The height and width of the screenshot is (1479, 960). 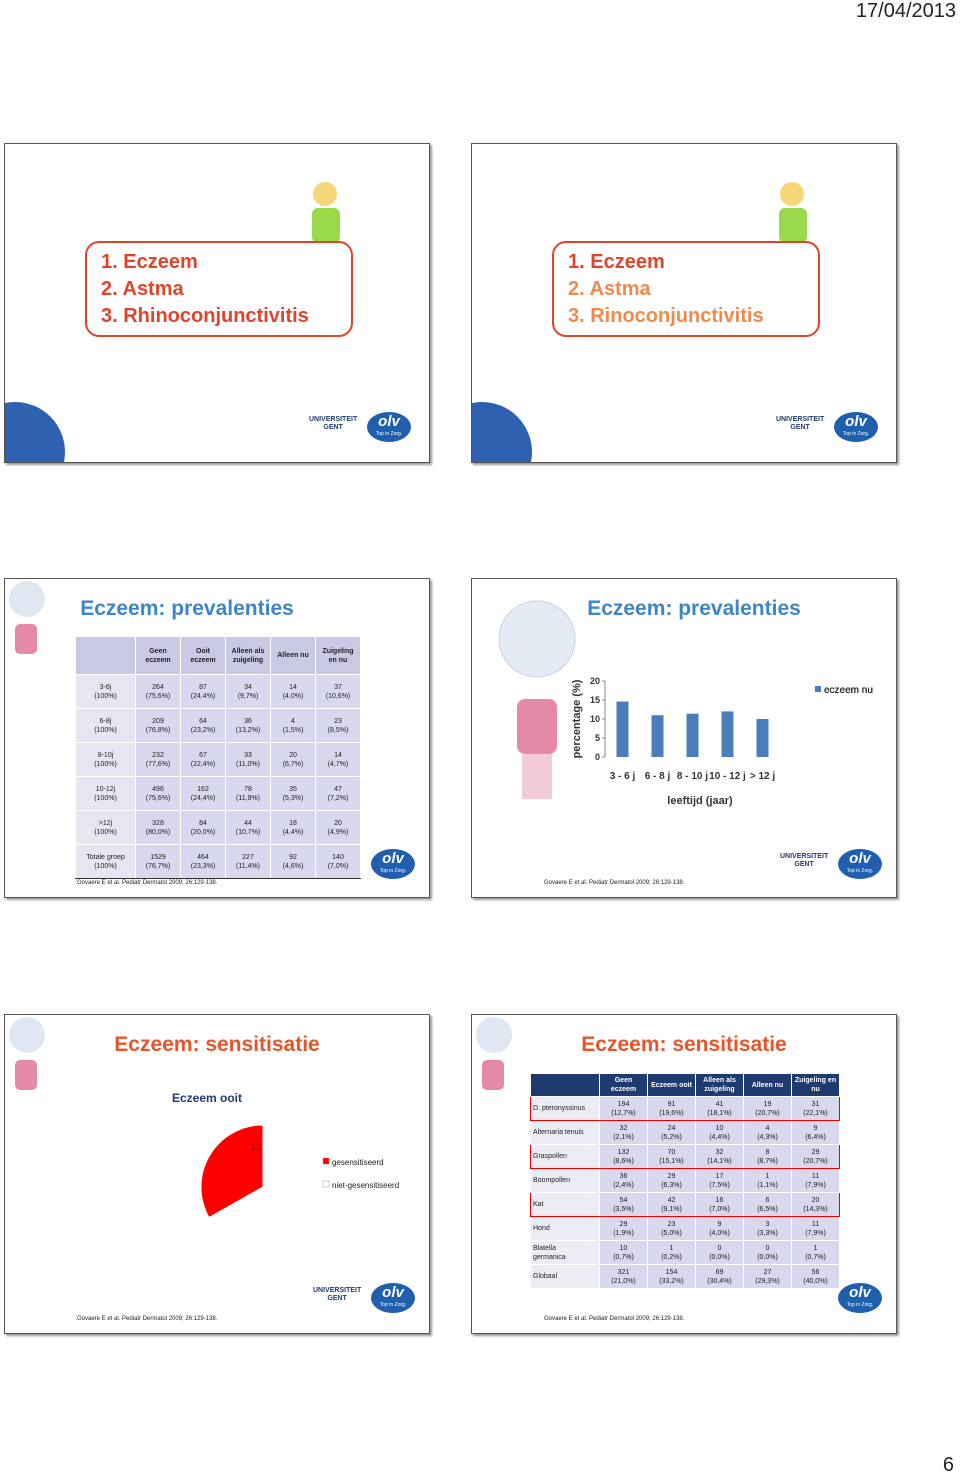 What do you see at coordinates (671, 1085) in the screenshot?
I see `header-cell: Eczeem ooit` at bounding box center [671, 1085].